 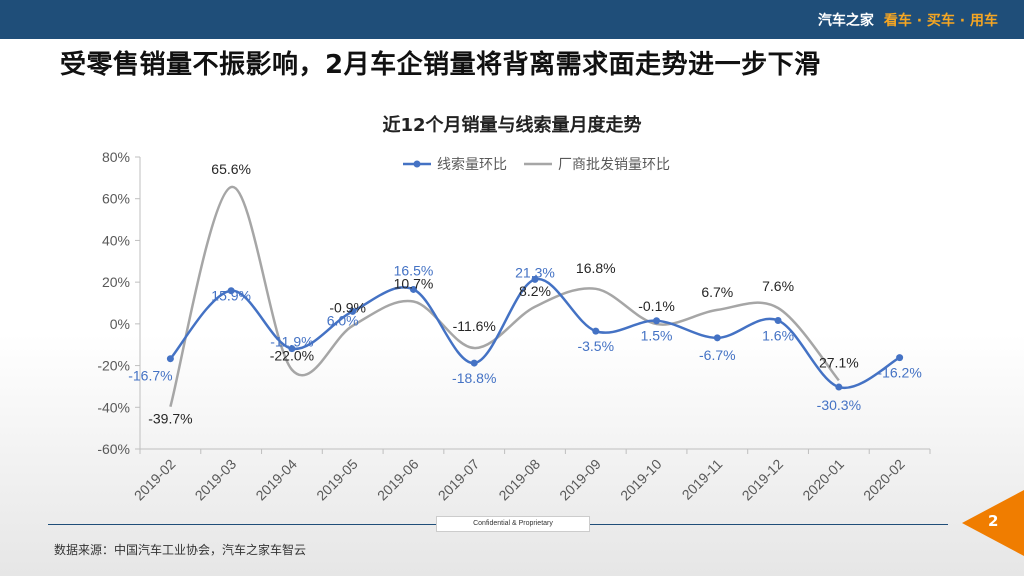 I want to click on y-tick-label: 60%, so click(x=116, y=199).